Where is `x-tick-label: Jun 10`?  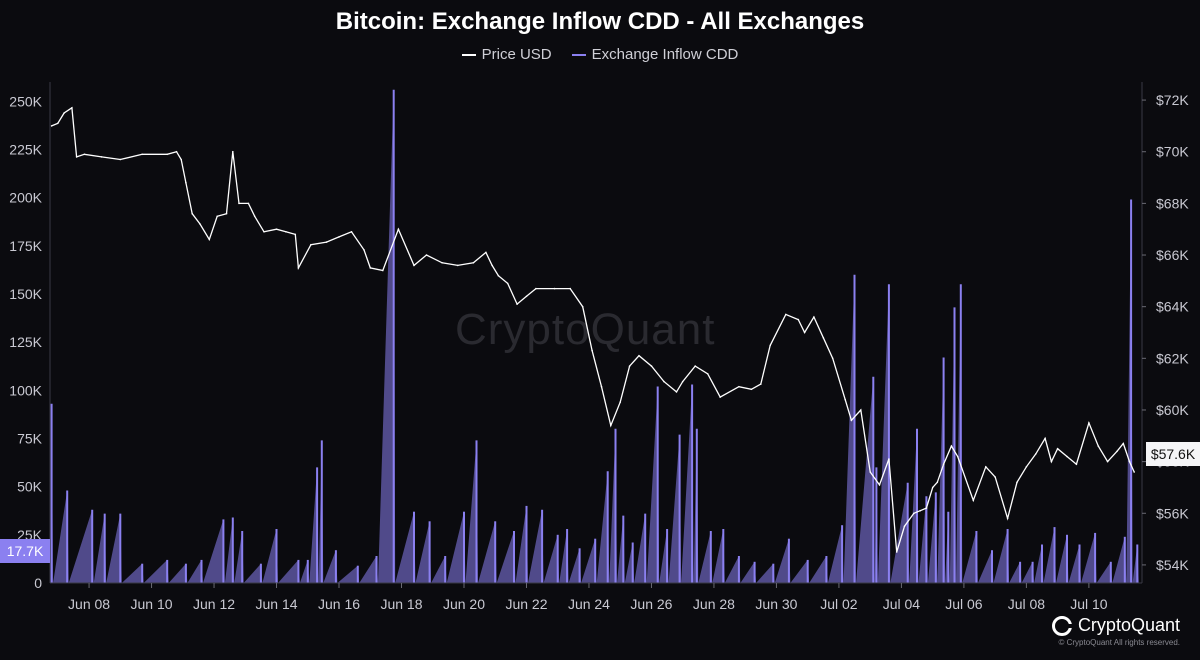
x-tick-label: Jun 10 is located at coordinates (152, 604).